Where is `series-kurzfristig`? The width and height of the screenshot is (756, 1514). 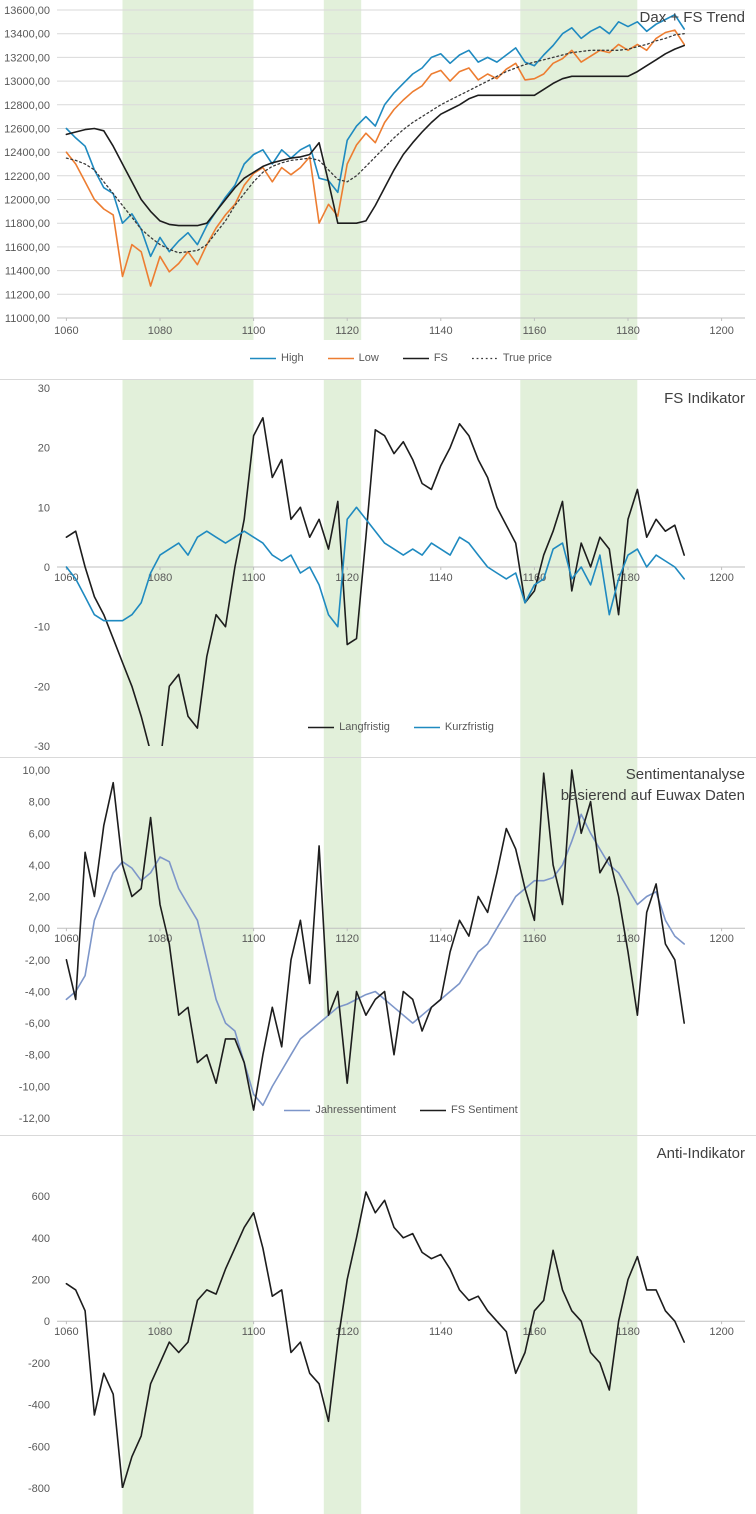 series-kurzfristig is located at coordinates (375, 567).